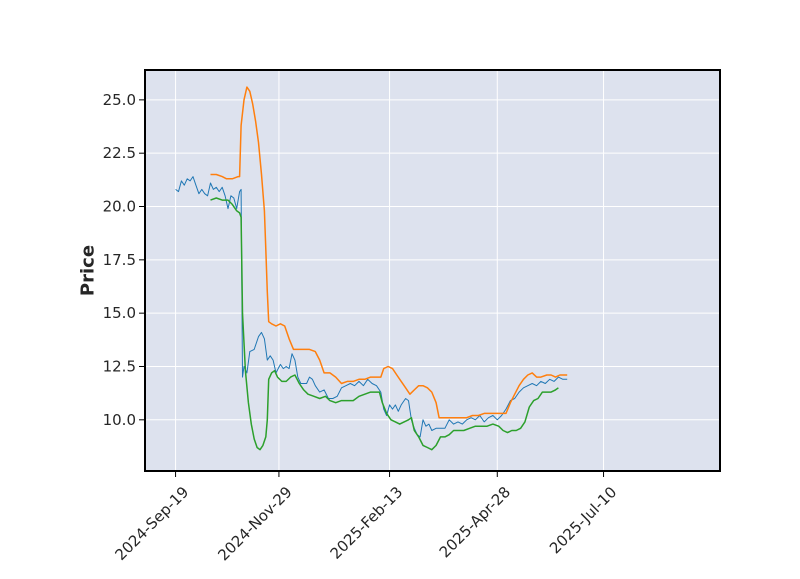 The image size is (800, 579). I want to click on y-axis: 10.0 12.5 15.0 17.5 20.0 22.5 25.0, so click(124, 260).